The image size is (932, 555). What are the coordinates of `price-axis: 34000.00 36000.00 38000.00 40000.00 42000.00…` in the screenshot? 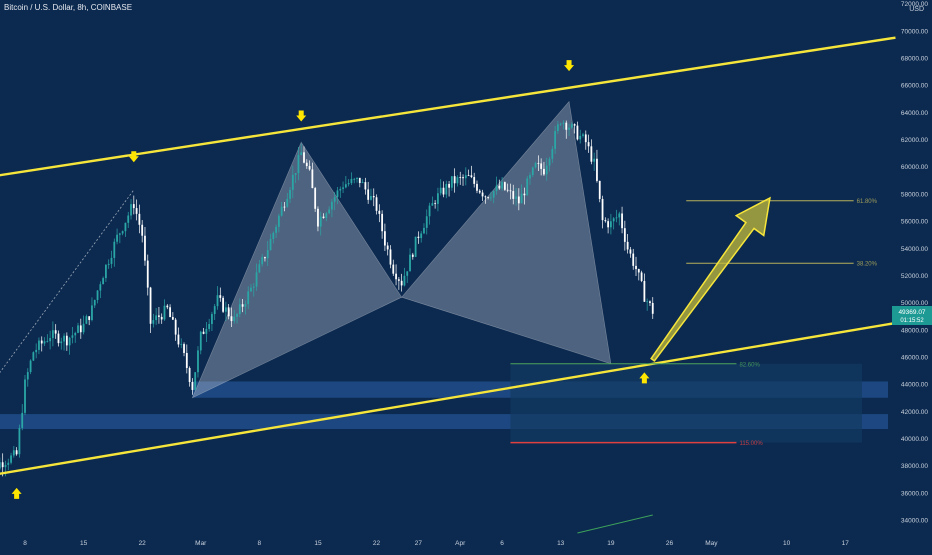 It's located at (914, 262).